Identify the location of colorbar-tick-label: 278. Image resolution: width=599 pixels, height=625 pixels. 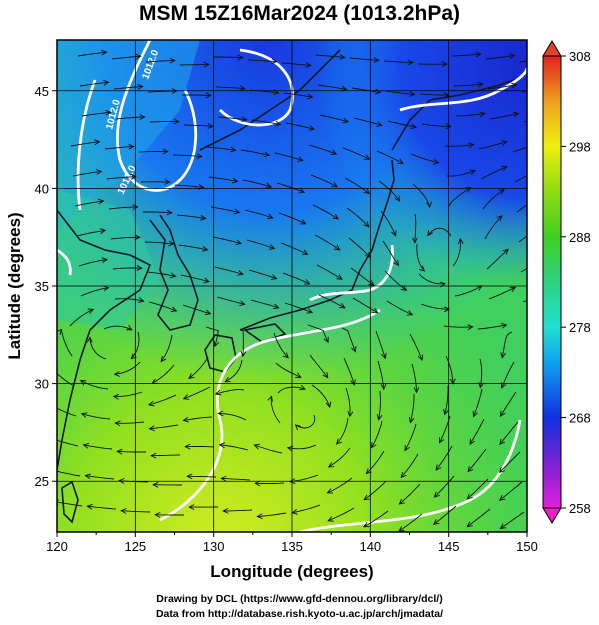
(580, 327).